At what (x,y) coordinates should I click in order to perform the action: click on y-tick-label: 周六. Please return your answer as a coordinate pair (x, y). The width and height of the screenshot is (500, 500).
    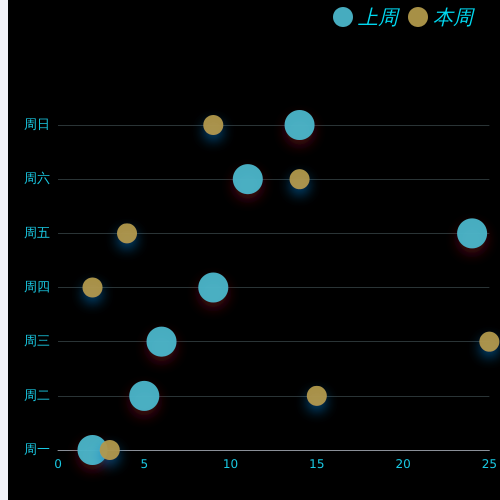
    Looking at the image, I should click on (37, 179).